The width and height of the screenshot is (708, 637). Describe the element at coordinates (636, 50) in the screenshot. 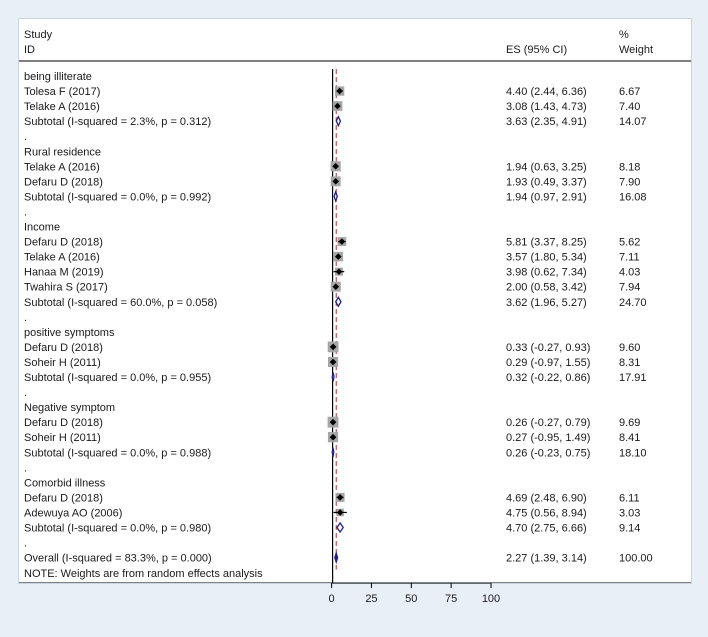

I see `header-weight-label: Weight` at that location.